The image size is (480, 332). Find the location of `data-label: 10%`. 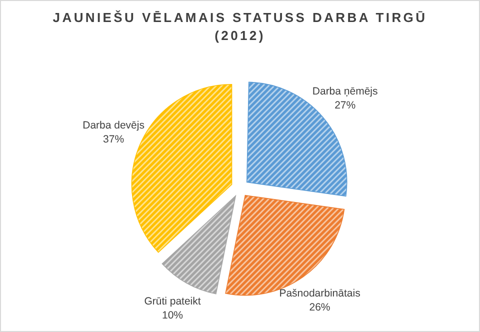

data-label: 10% is located at coordinates (173, 315).